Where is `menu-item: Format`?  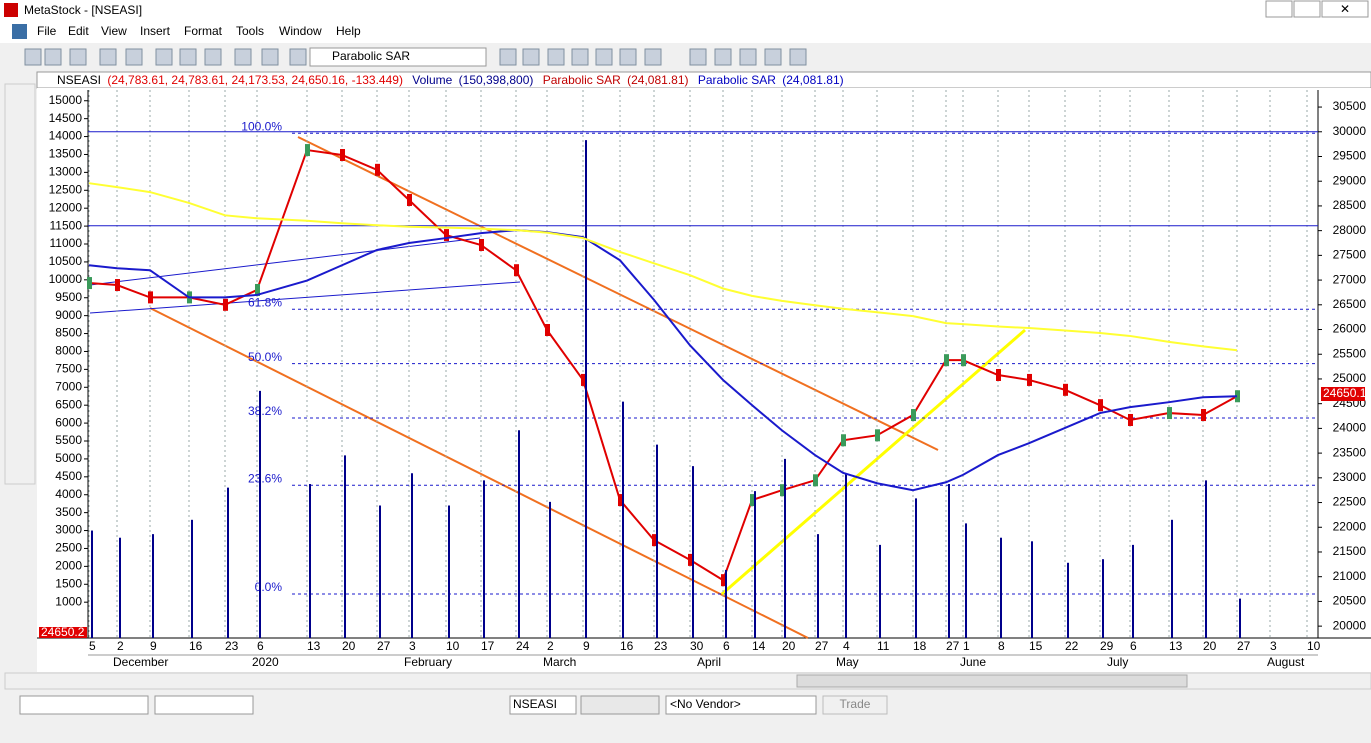
menu-item: Format is located at coordinates (203, 31).